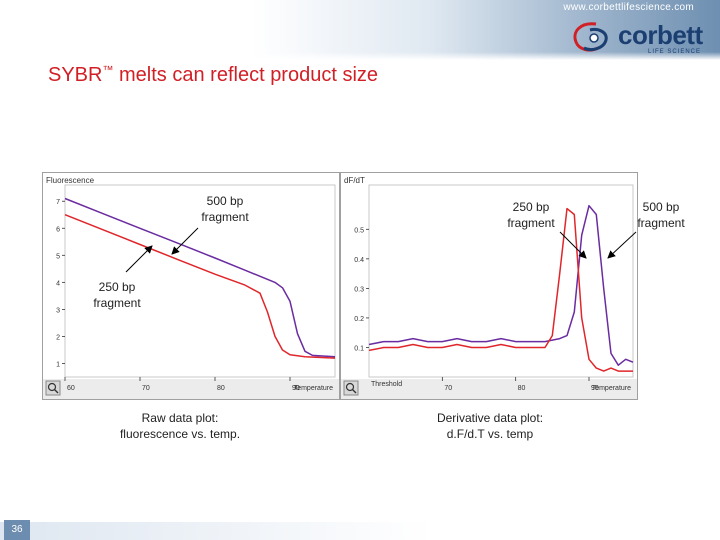 This screenshot has height=540, width=720. Describe the element at coordinates (661, 215) in the screenshot. I see `annotation-right-500: 500 bp fragment` at that location.